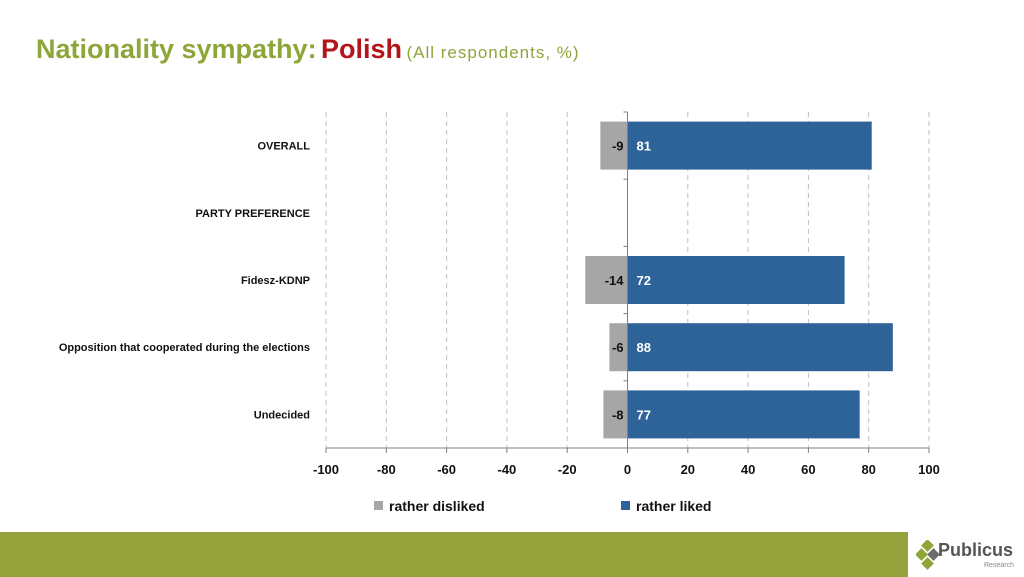 The width and height of the screenshot is (1024, 577). I want to click on brand-logo: Publicus Research, so click(968, 555).